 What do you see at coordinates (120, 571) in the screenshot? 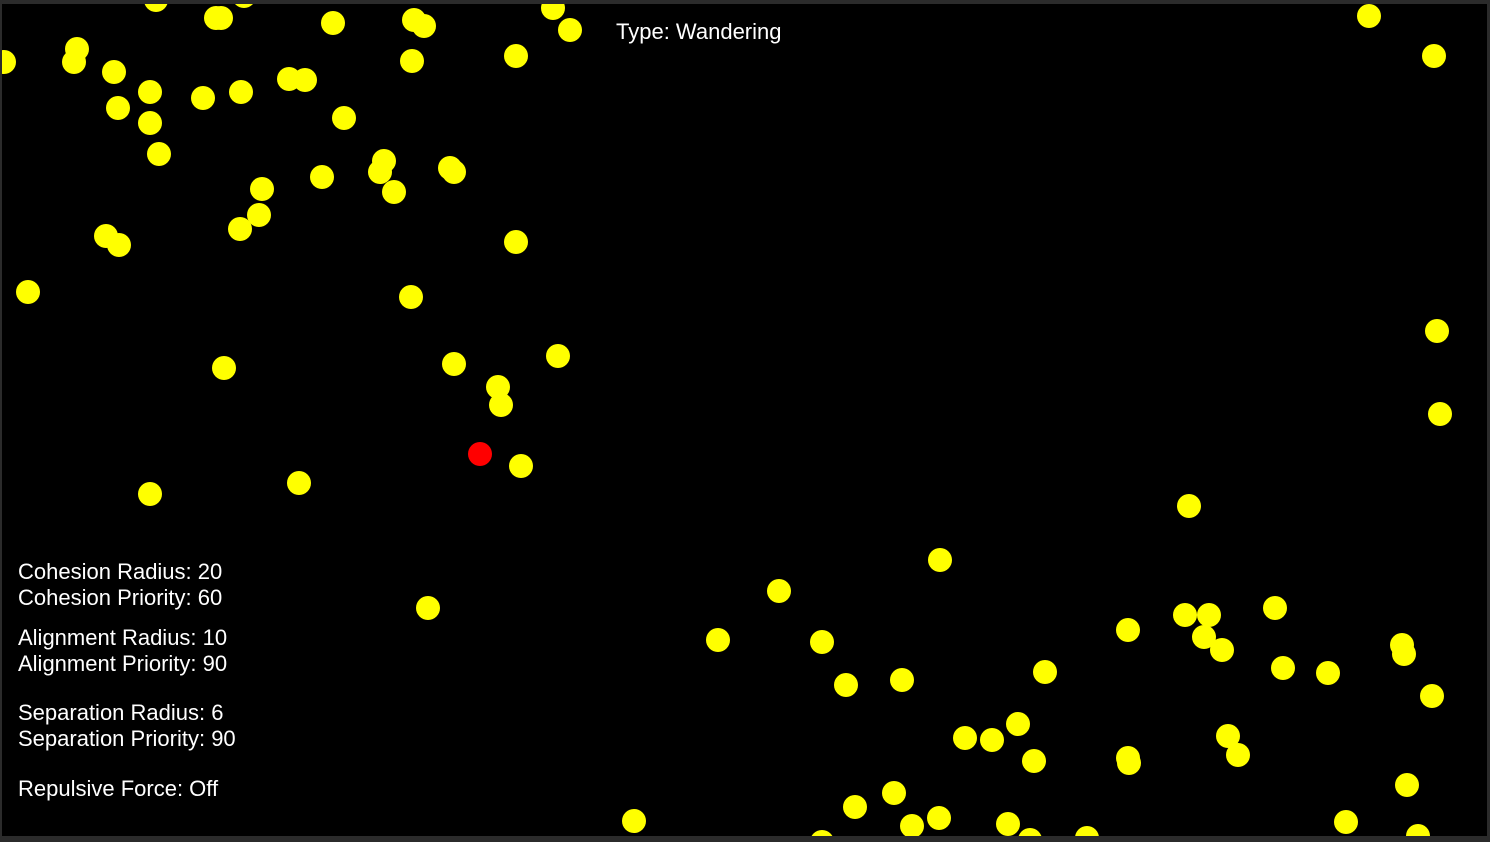
I see `cohesion-radius-label: Cohesion Radius: 20` at bounding box center [120, 571].